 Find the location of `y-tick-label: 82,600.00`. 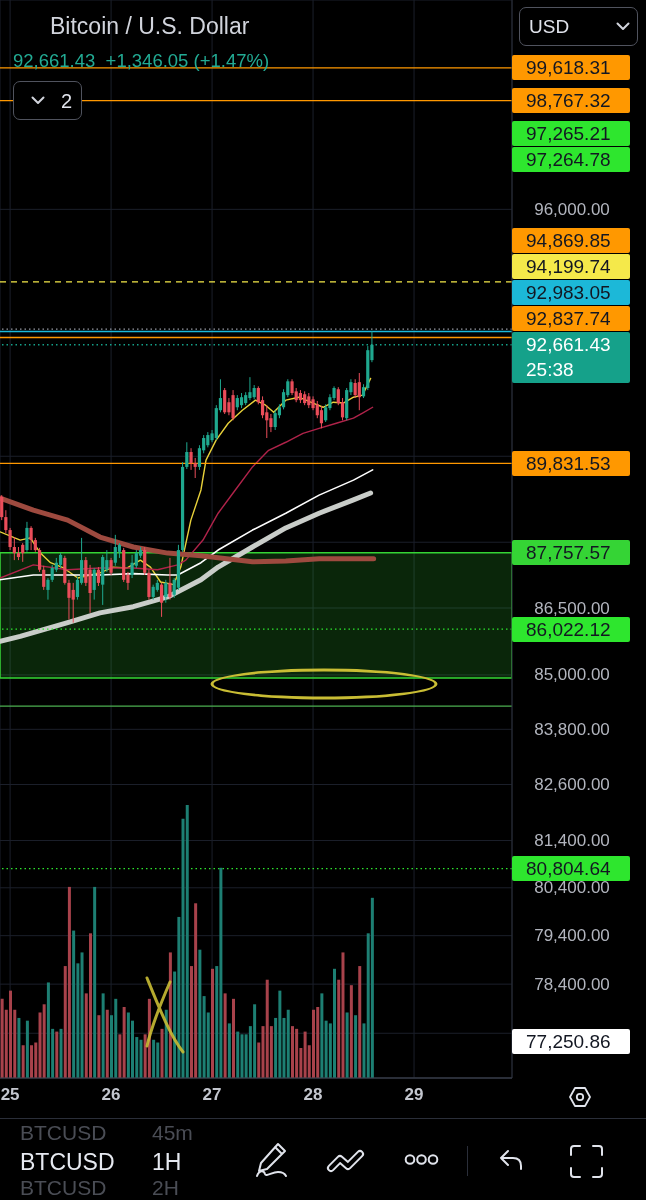

y-tick-label: 82,600.00 is located at coordinates (572, 784).